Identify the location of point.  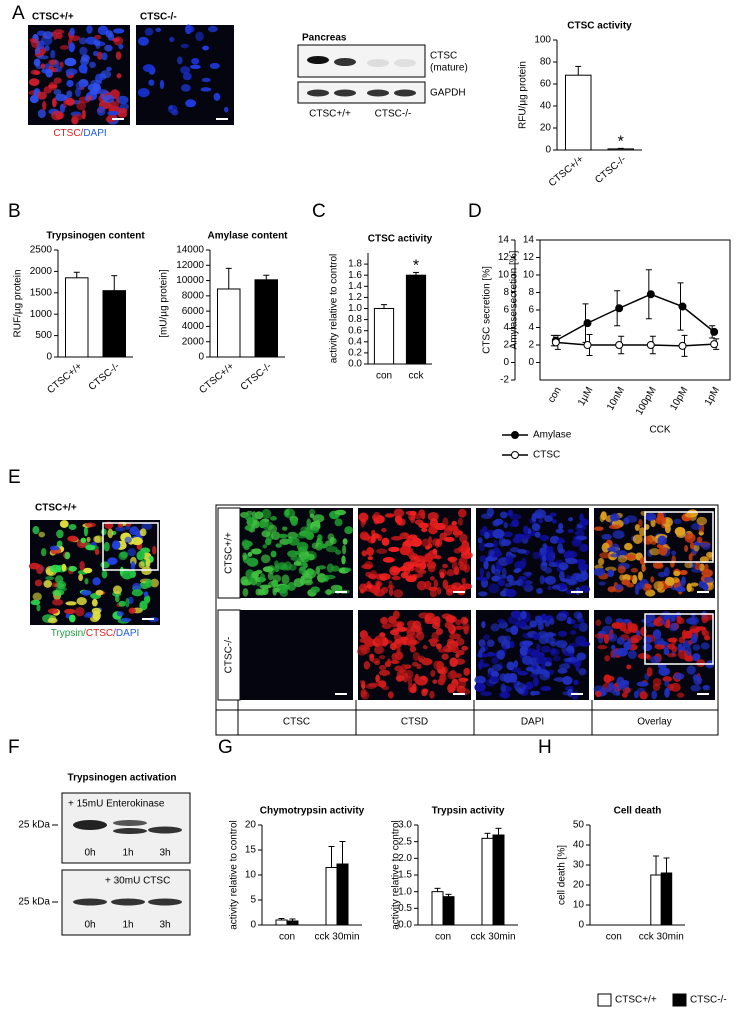
(714, 331).